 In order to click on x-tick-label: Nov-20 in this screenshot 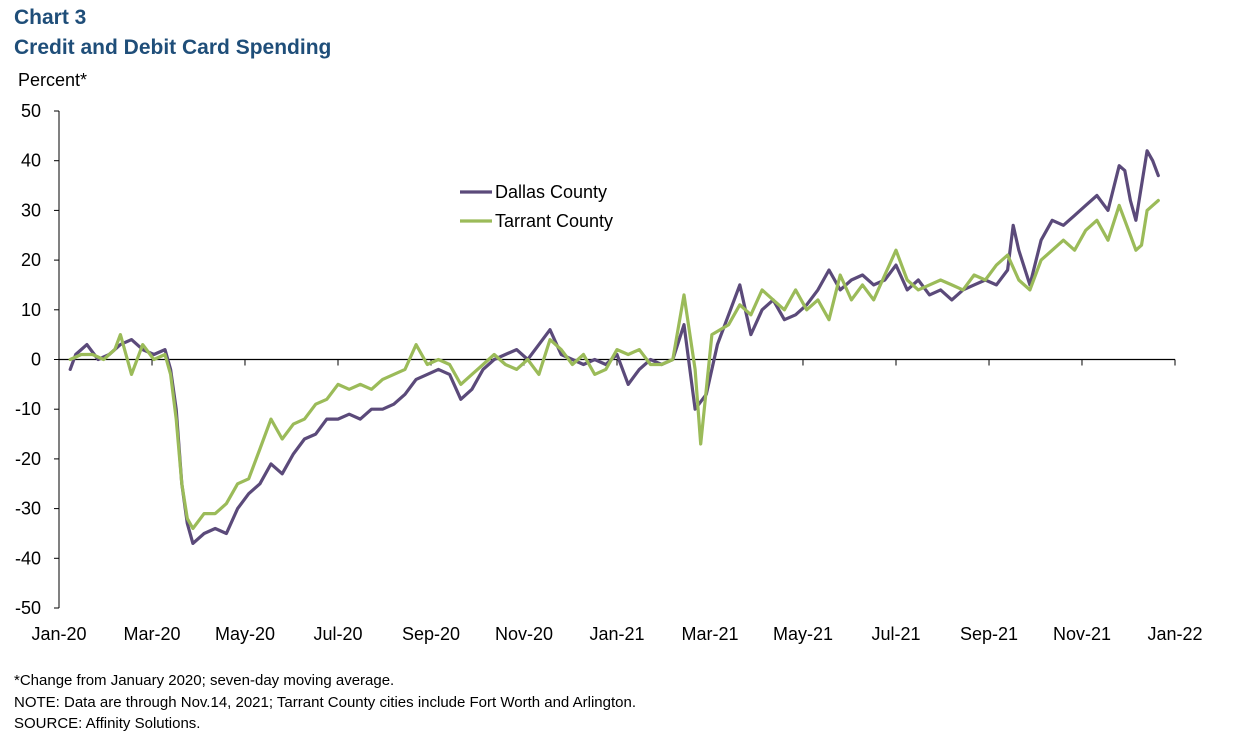, I will do `click(524, 634)`.